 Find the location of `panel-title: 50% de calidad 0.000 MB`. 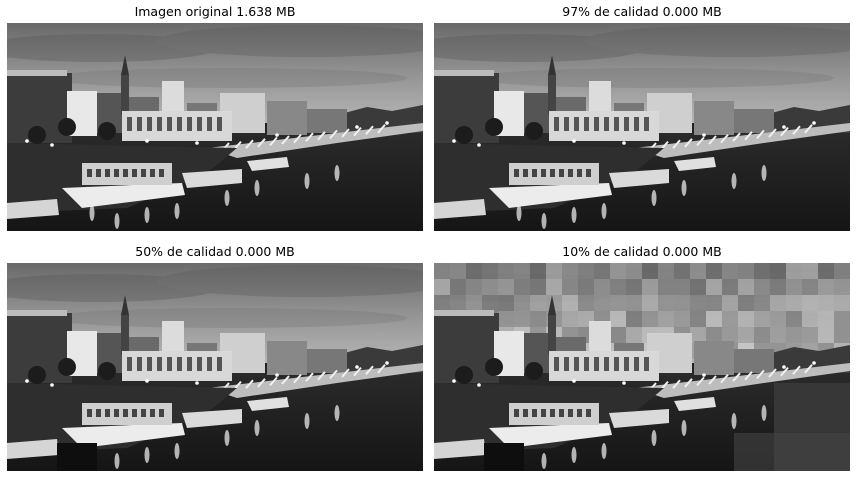

panel-title: 50% de calidad 0.000 MB is located at coordinates (215, 251).